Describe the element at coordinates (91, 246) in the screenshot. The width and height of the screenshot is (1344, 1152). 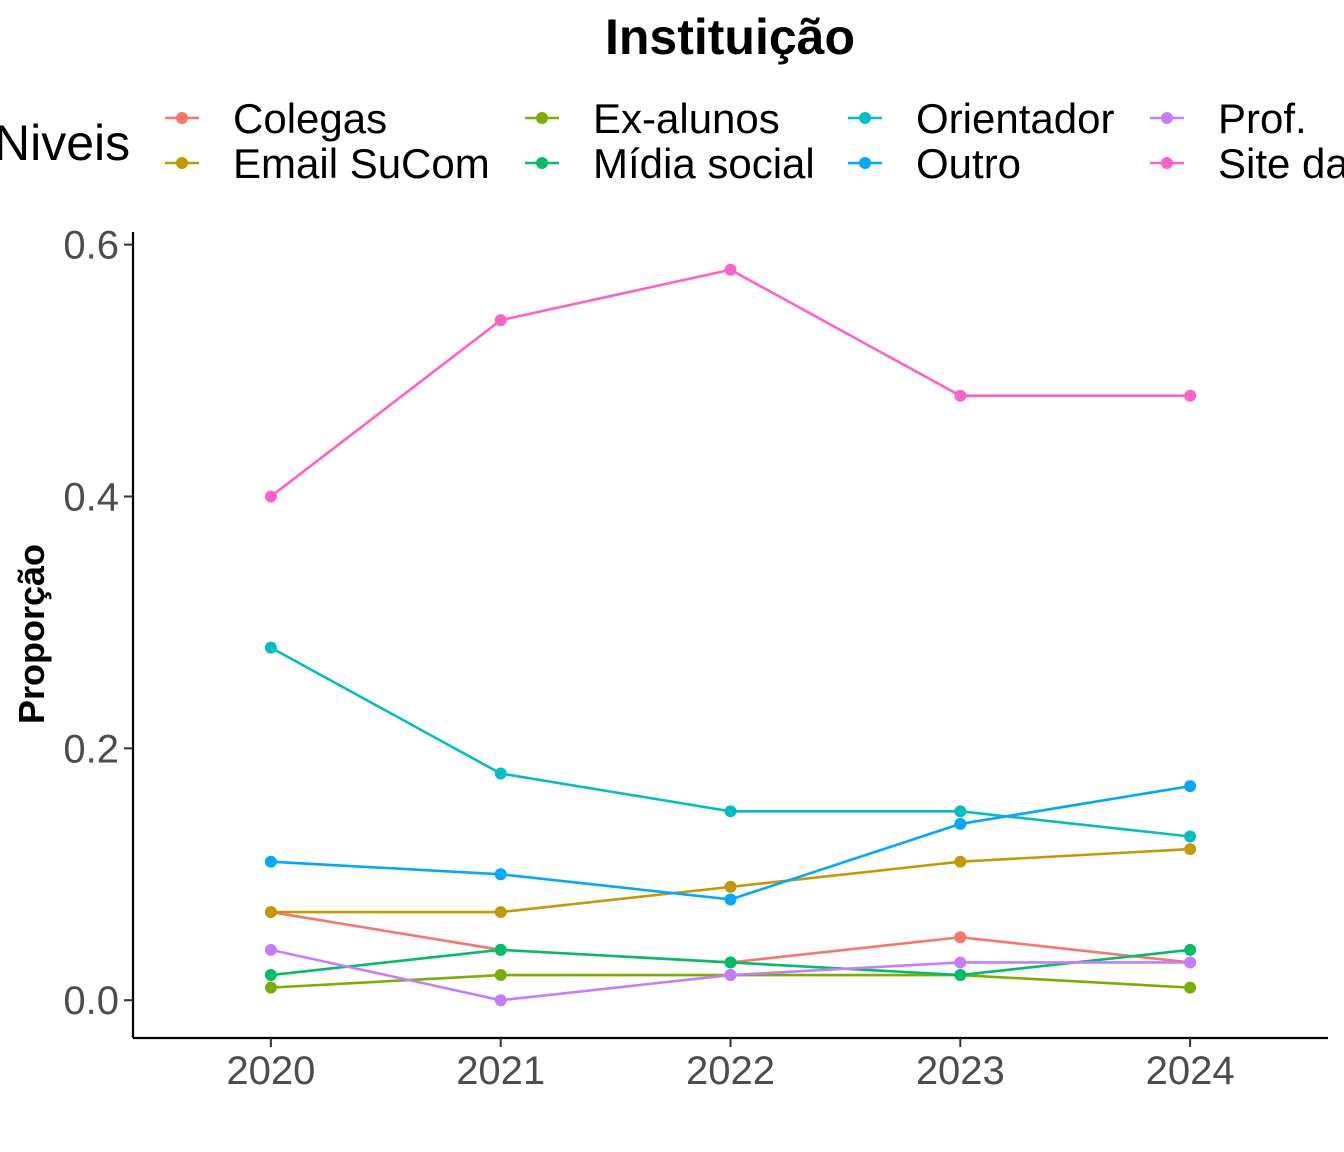
I see `y-tick-label: 0.6` at that location.